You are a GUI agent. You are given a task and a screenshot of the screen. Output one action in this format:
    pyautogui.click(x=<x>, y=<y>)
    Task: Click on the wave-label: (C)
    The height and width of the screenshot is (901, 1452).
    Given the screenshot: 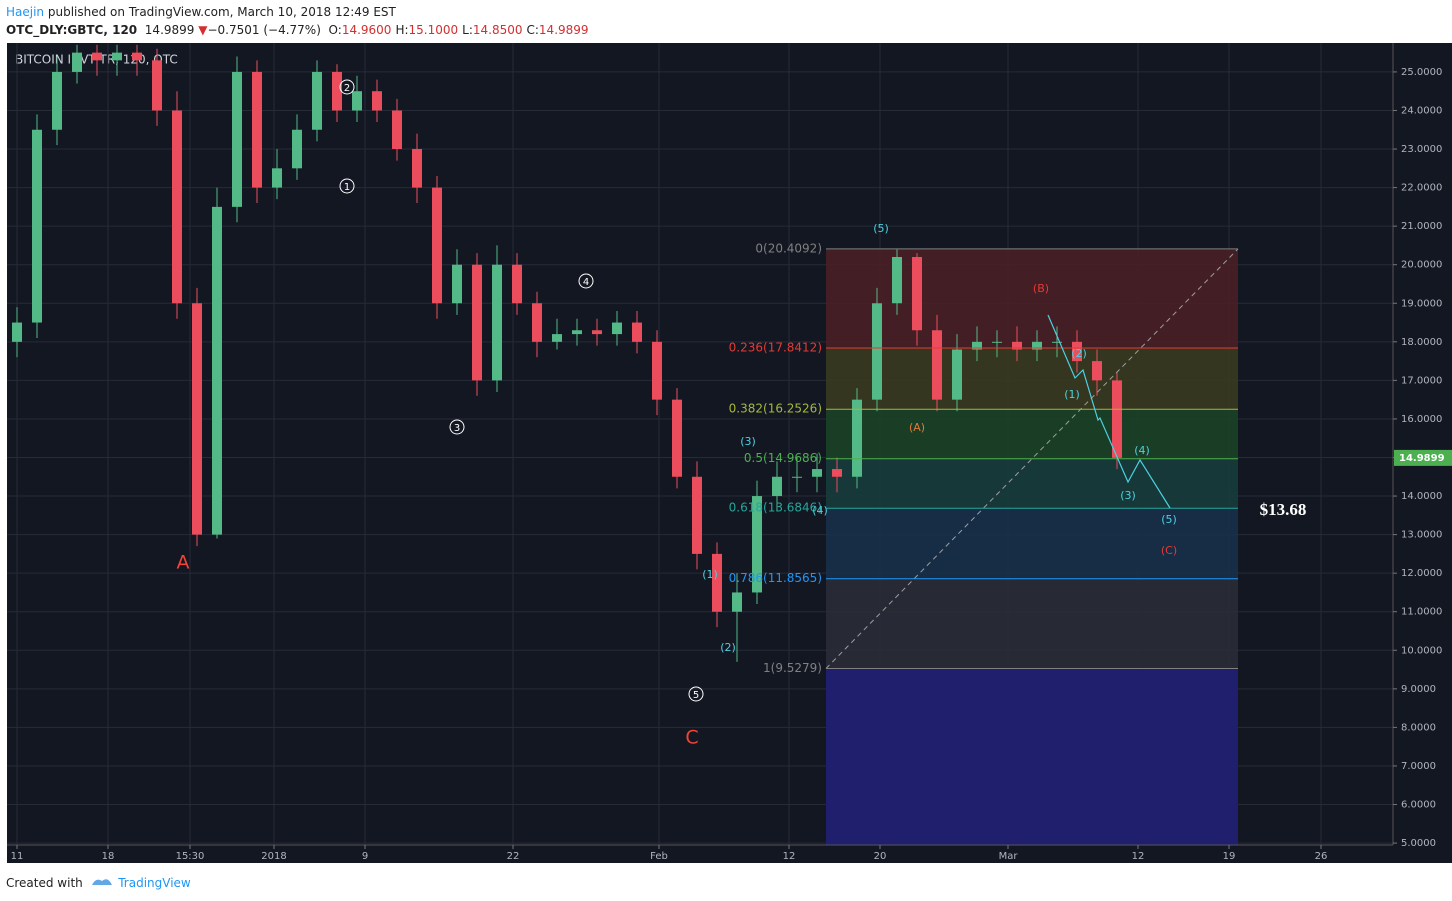 What is the action you would take?
    pyautogui.click(x=1169, y=550)
    